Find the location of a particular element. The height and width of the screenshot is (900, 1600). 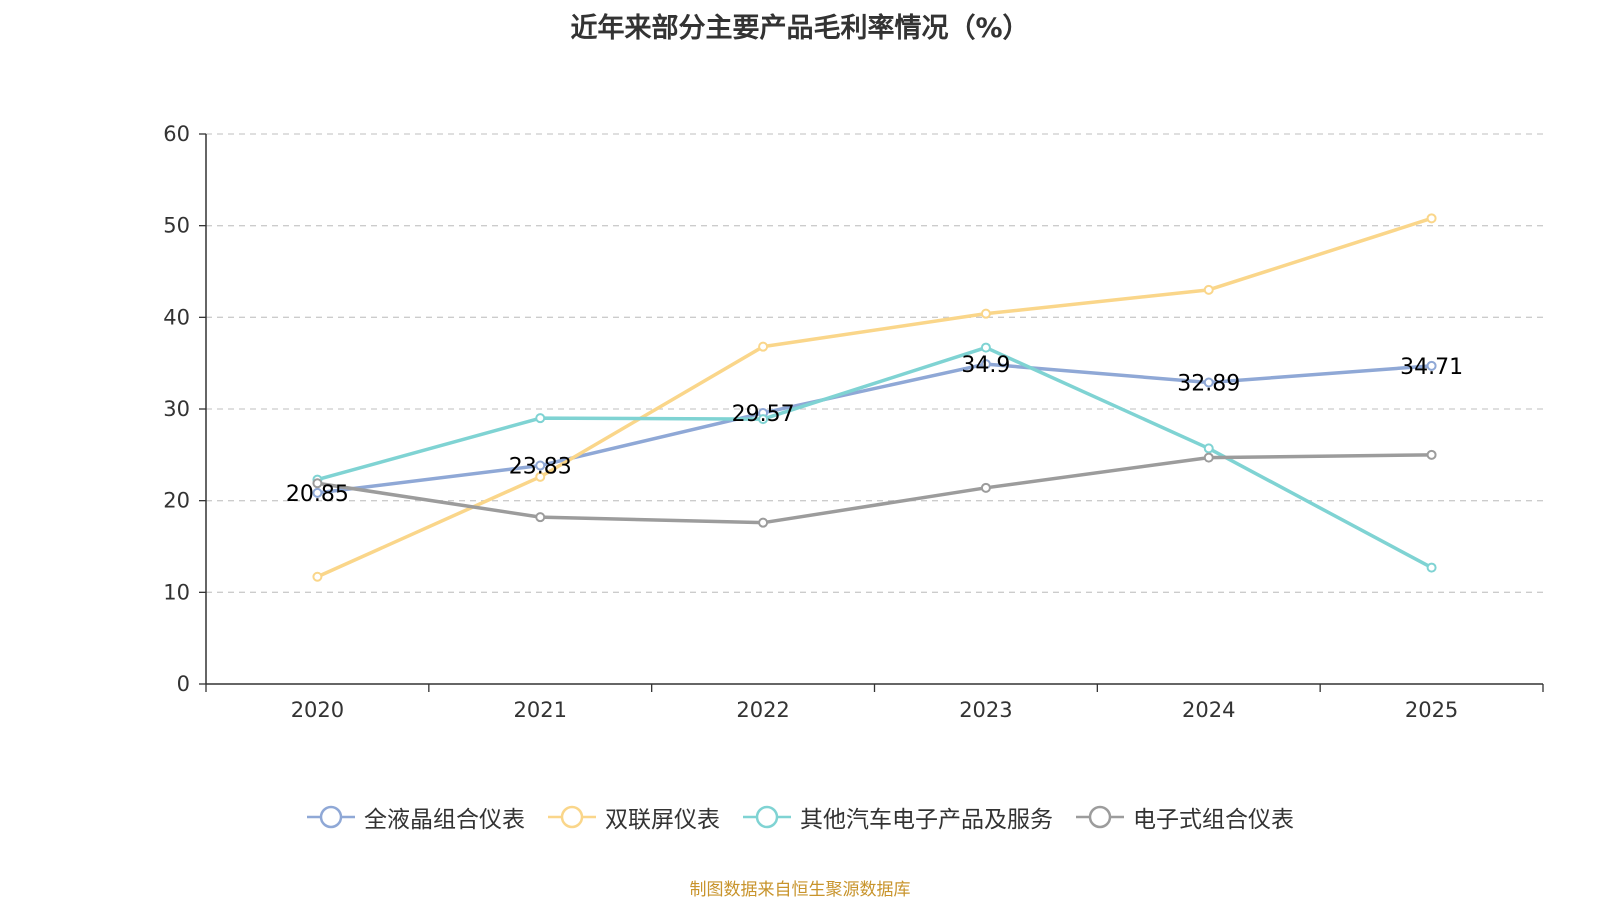

x-tick-label: 2020 is located at coordinates (317, 710).